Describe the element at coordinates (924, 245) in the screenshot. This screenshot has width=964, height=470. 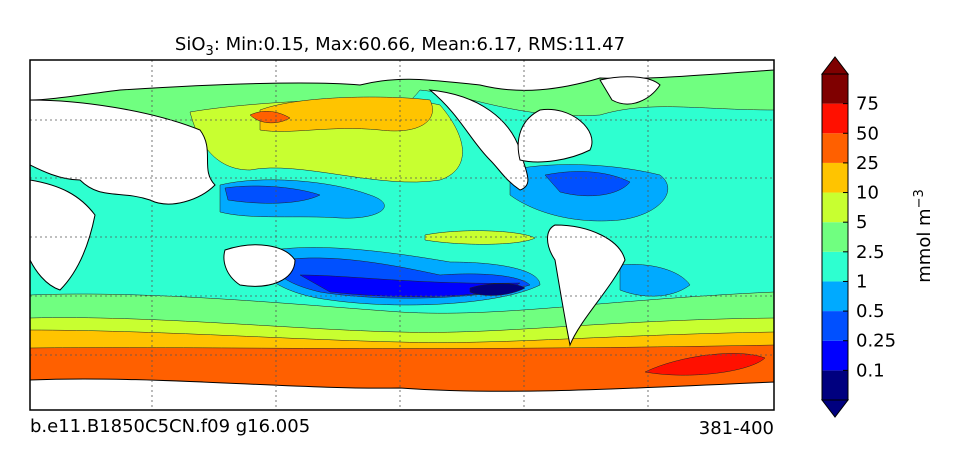
I see `unit: mmol m` at that location.